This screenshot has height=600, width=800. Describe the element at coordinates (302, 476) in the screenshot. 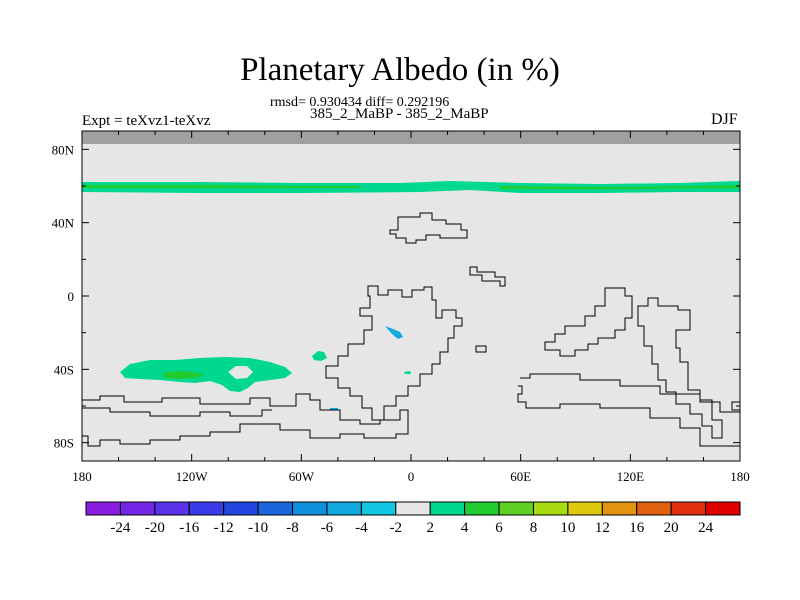

I see `x-tick-label: 60W` at that location.